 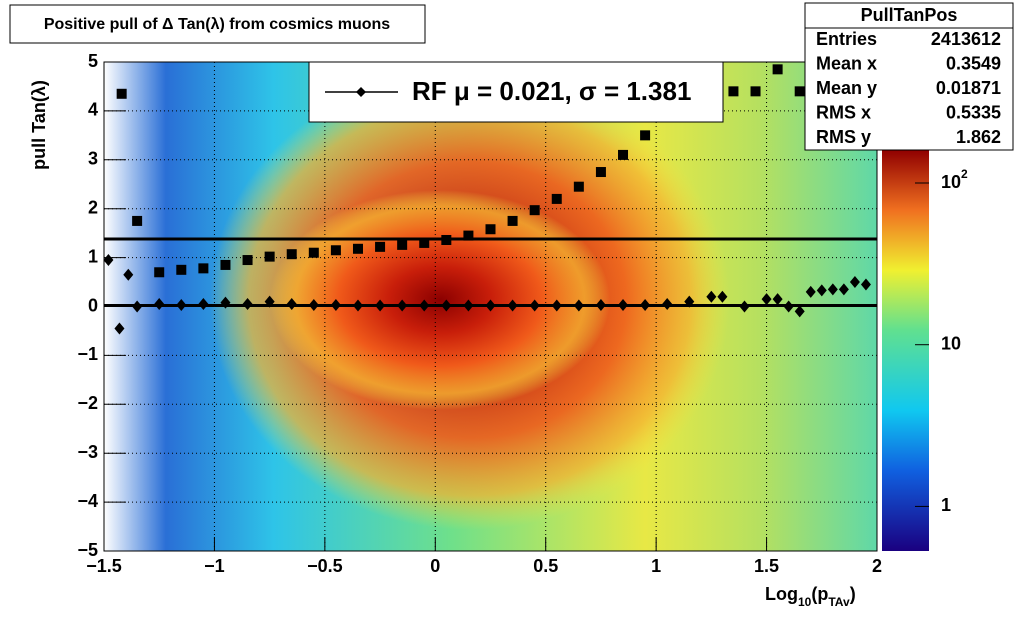 What do you see at coordinates (93, 159) in the screenshot?
I see `y-tick-label: 3` at bounding box center [93, 159].